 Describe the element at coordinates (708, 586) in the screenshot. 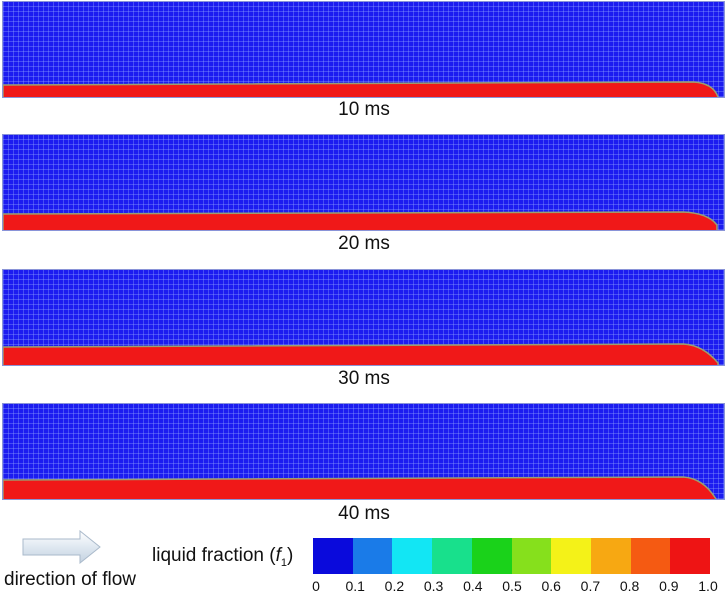

I see `colorbar-tick-label: 1.0` at that location.